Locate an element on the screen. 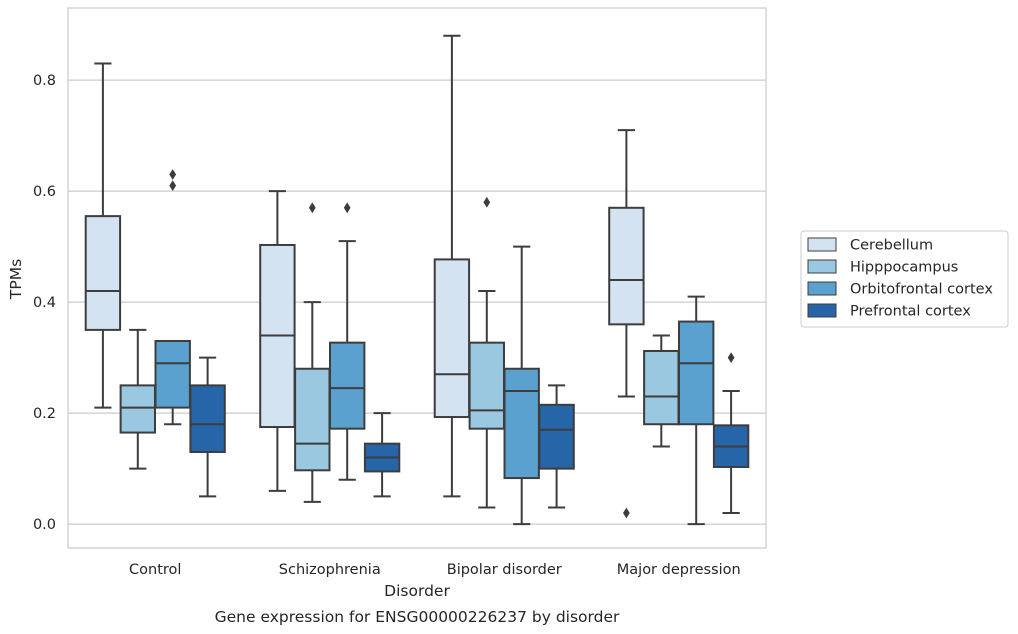 This screenshot has height=634, width=1018. y-tick-label: 0.8 is located at coordinates (44, 81).